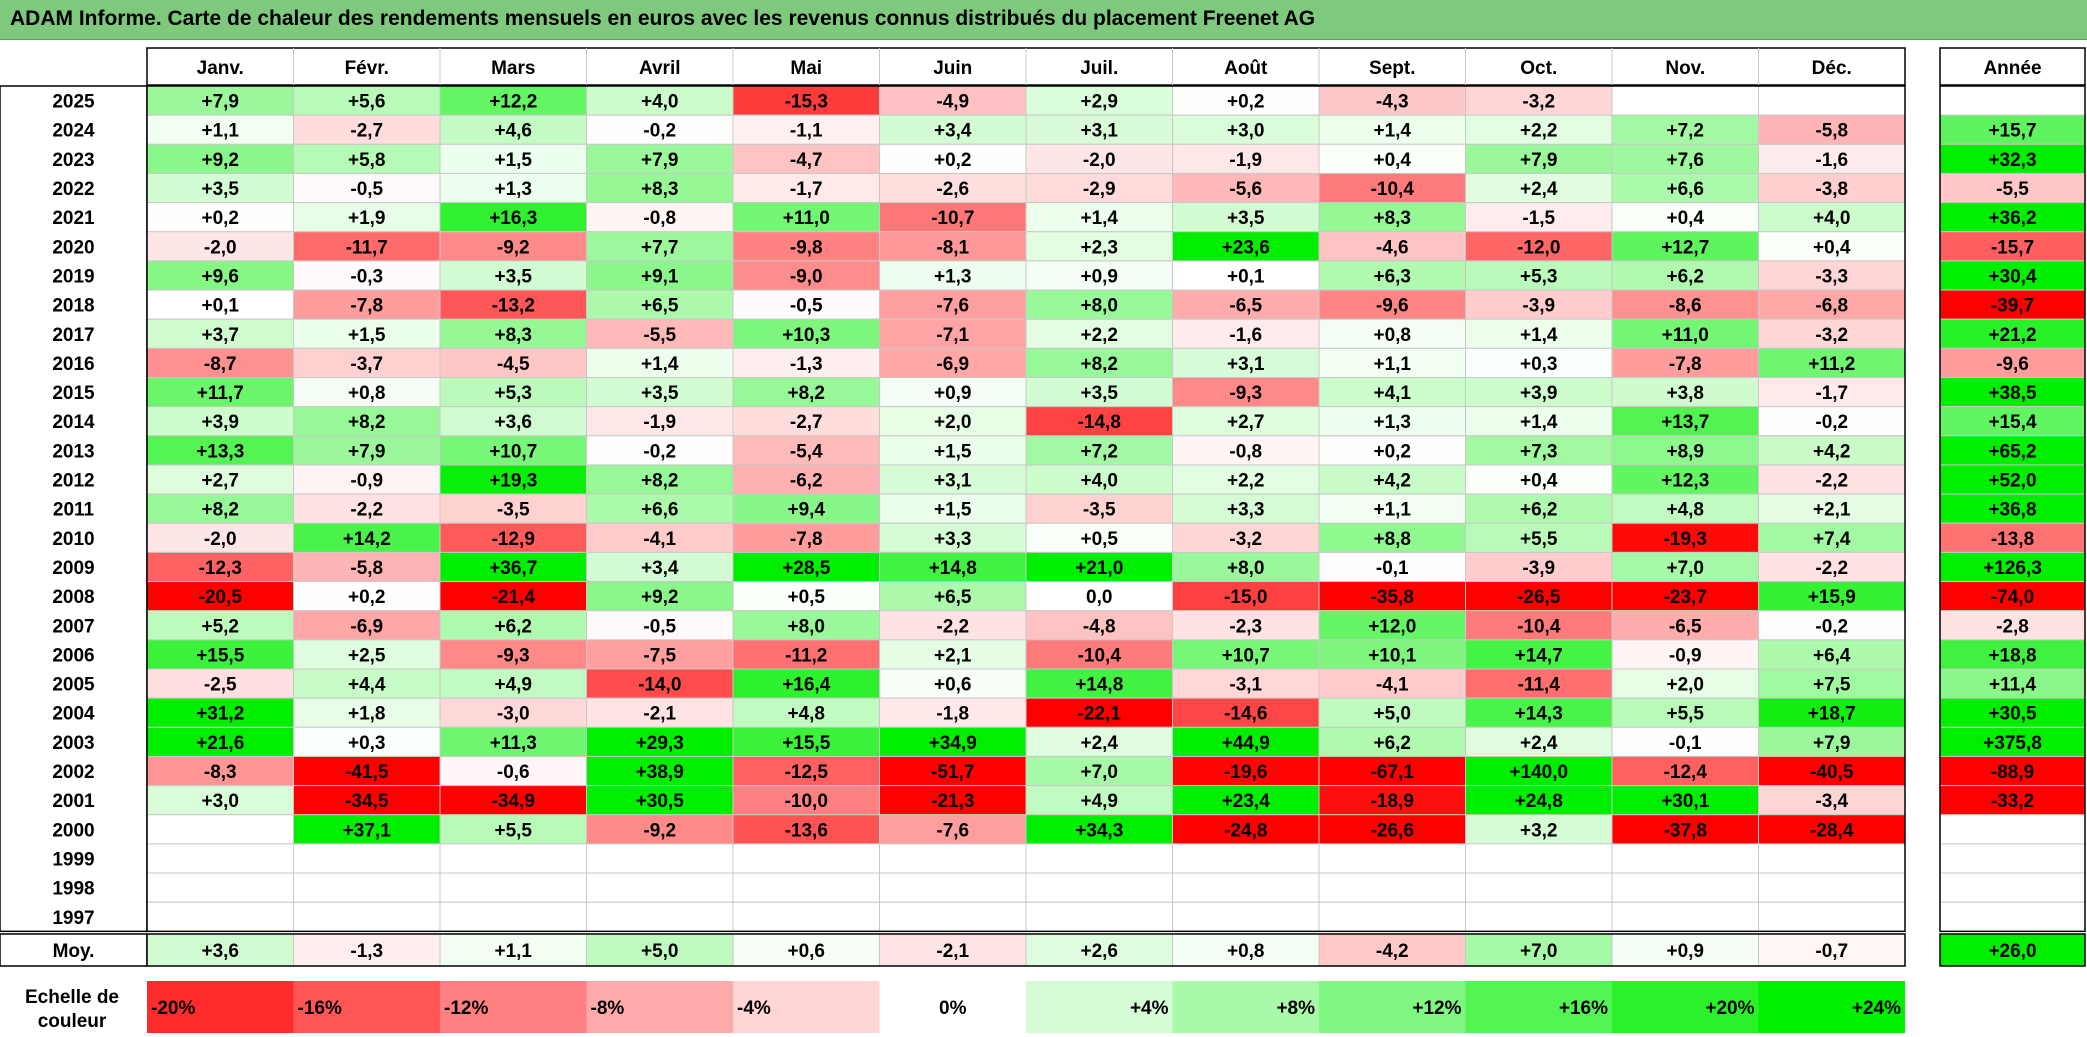 Image resolution: width=2087 pixels, height=1037 pixels. I want to click on cell-value: +30,1, so click(1685, 801).